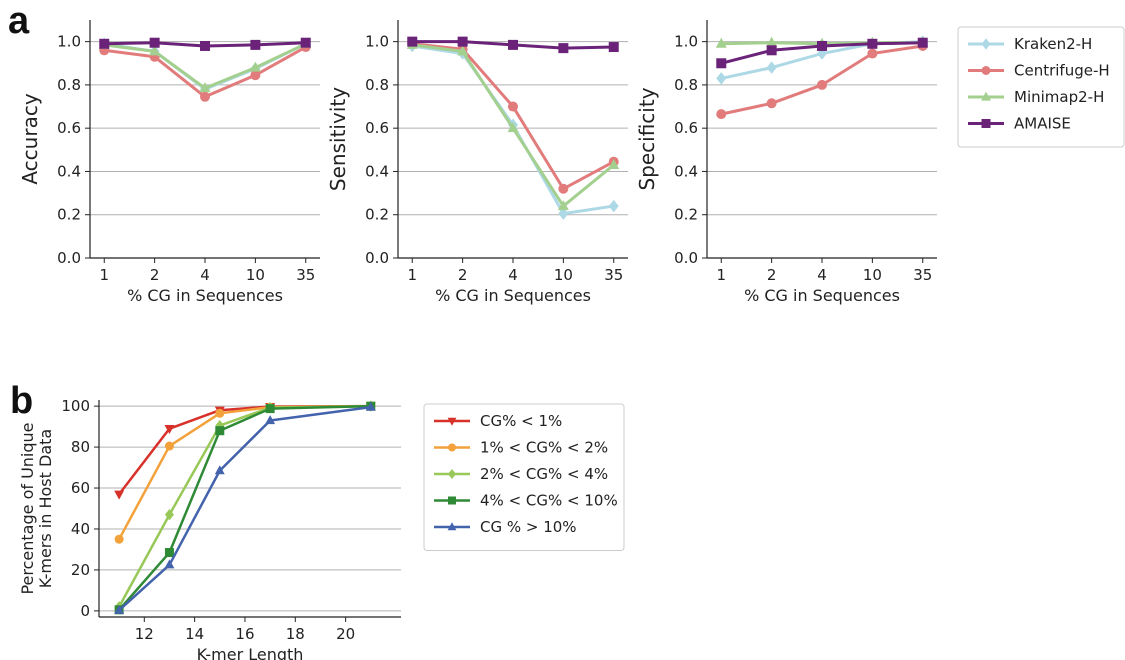 The width and height of the screenshot is (1125, 660). I want to click on x-tick-label: 16, so click(244, 634).